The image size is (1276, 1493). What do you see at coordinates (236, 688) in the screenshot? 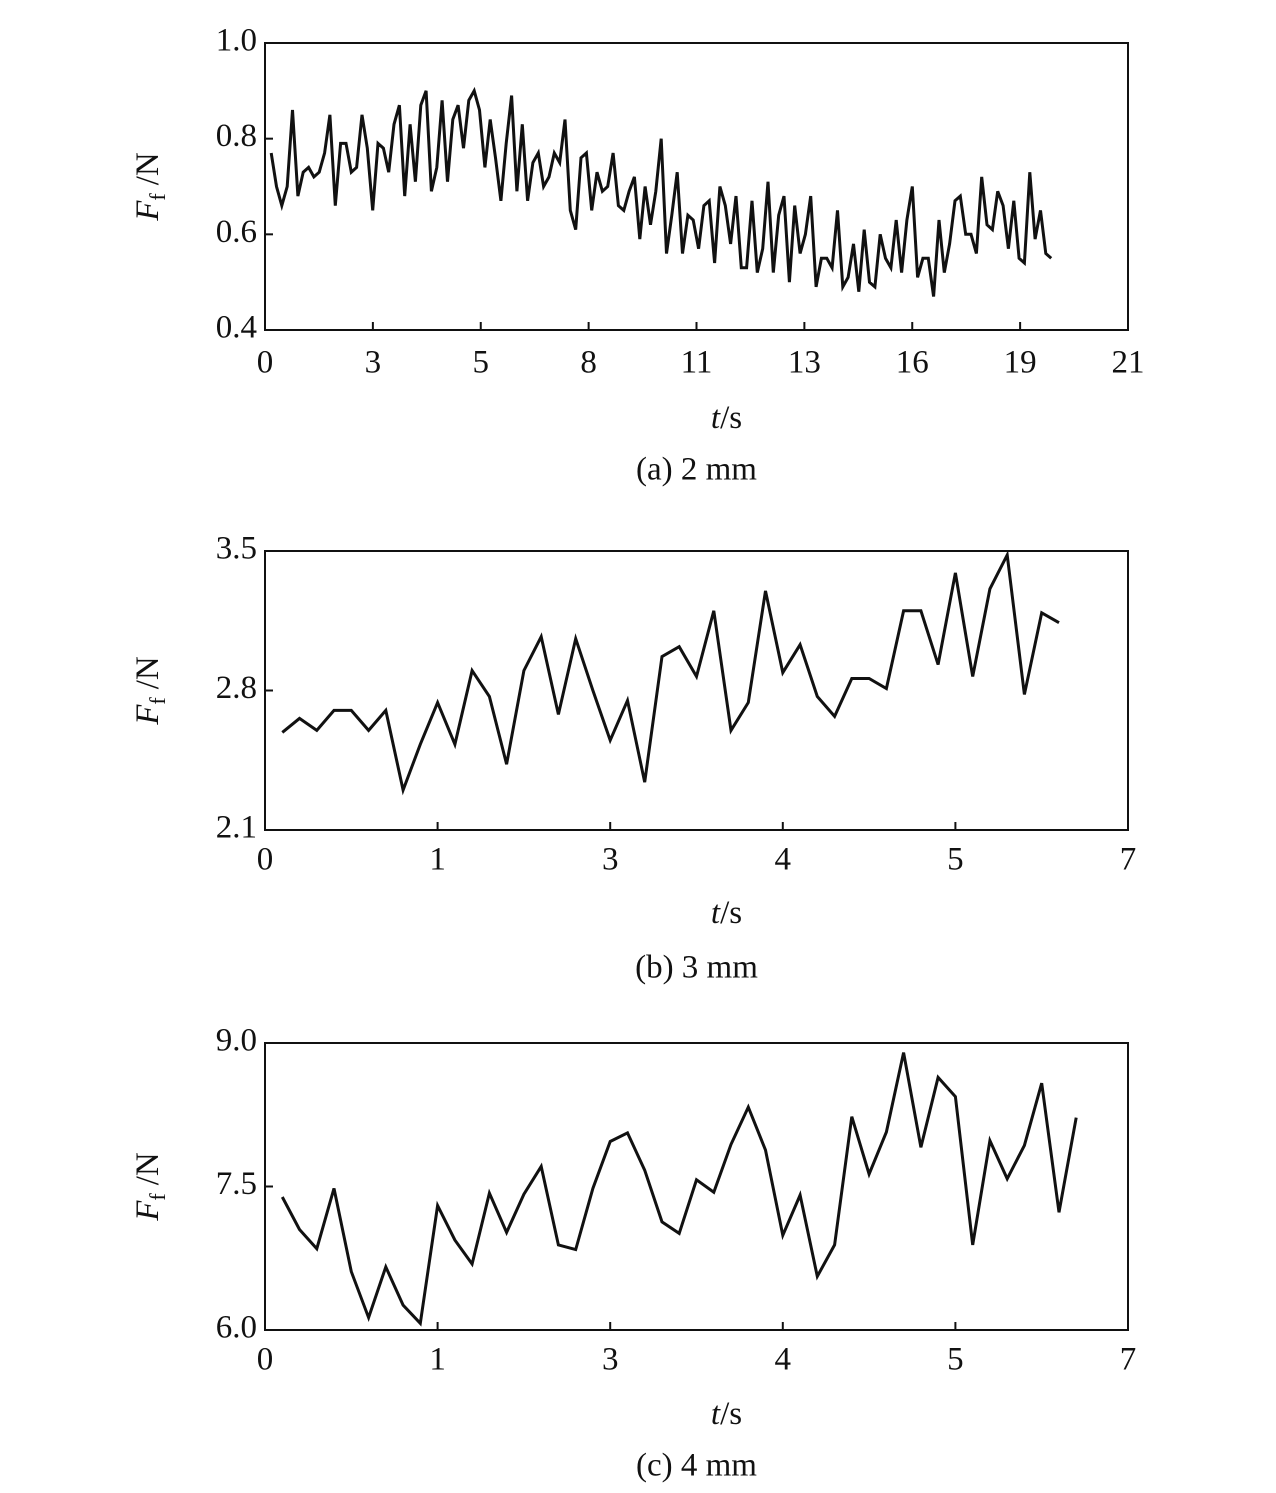
I see `y-tick-label: 2.8` at bounding box center [236, 688].